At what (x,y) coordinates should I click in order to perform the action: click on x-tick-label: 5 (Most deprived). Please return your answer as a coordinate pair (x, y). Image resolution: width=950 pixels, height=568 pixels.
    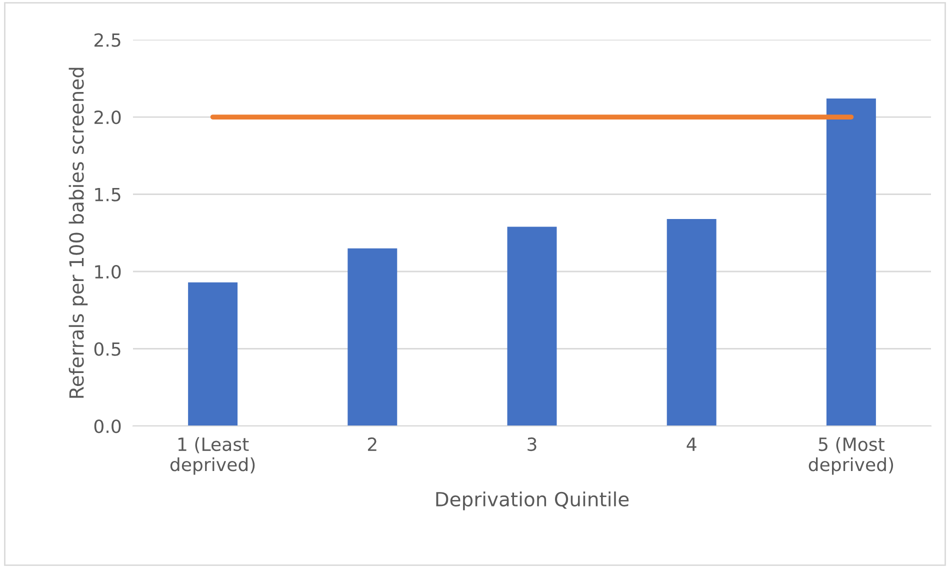
    Looking at the image, I should click on (851, 456).